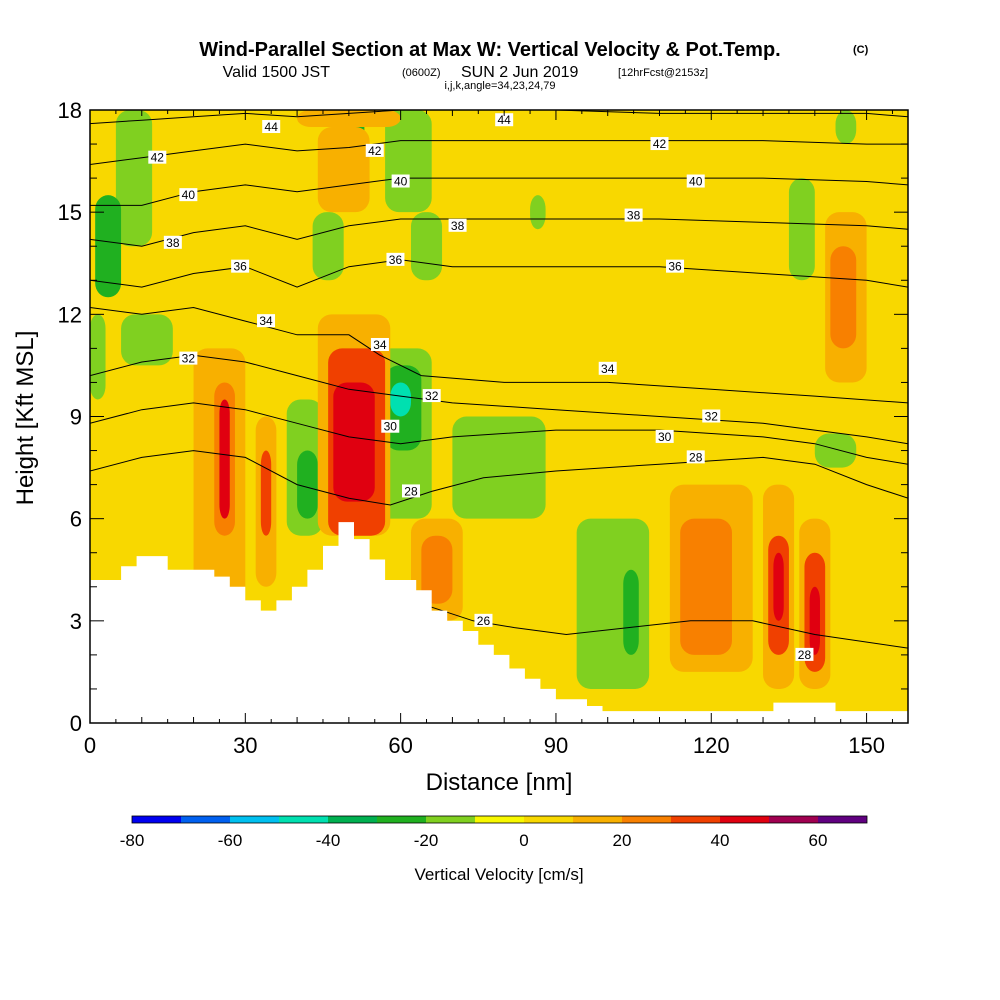 Image resolution: width=1000 pixels, height=1000 pixels. I want to click on colorbar-tick-label: 40, so click(720, 840).